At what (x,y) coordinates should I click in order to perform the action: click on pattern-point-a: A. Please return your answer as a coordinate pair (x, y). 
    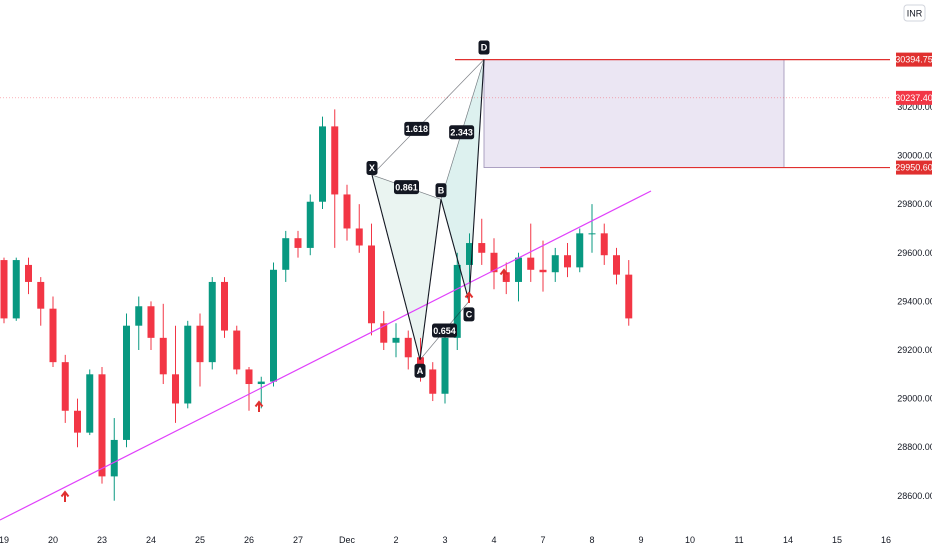
    Looking at the image, I should click on (420, 370).